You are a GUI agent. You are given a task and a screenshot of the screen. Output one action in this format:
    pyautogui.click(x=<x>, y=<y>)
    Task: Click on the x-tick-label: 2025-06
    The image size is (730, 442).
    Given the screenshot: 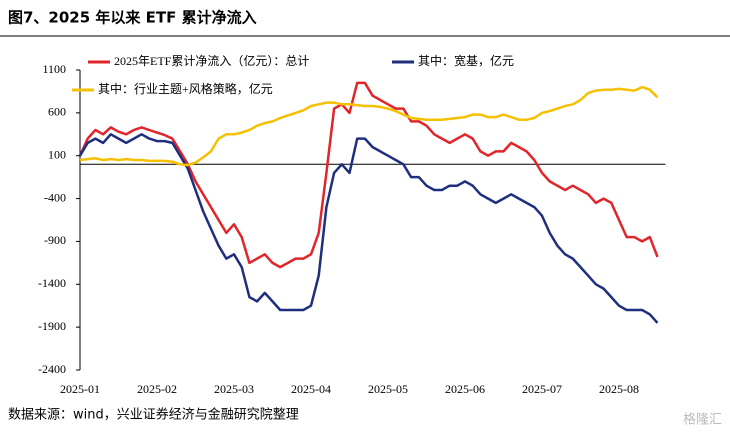 What is the action you would take?
    pyautogui.click(x=465, y=389)
    